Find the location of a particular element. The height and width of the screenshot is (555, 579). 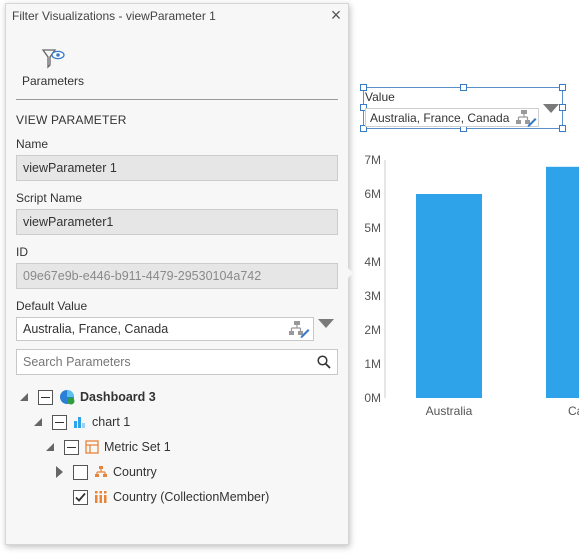

filter-eye-icon is located at coordinates (53, 59).